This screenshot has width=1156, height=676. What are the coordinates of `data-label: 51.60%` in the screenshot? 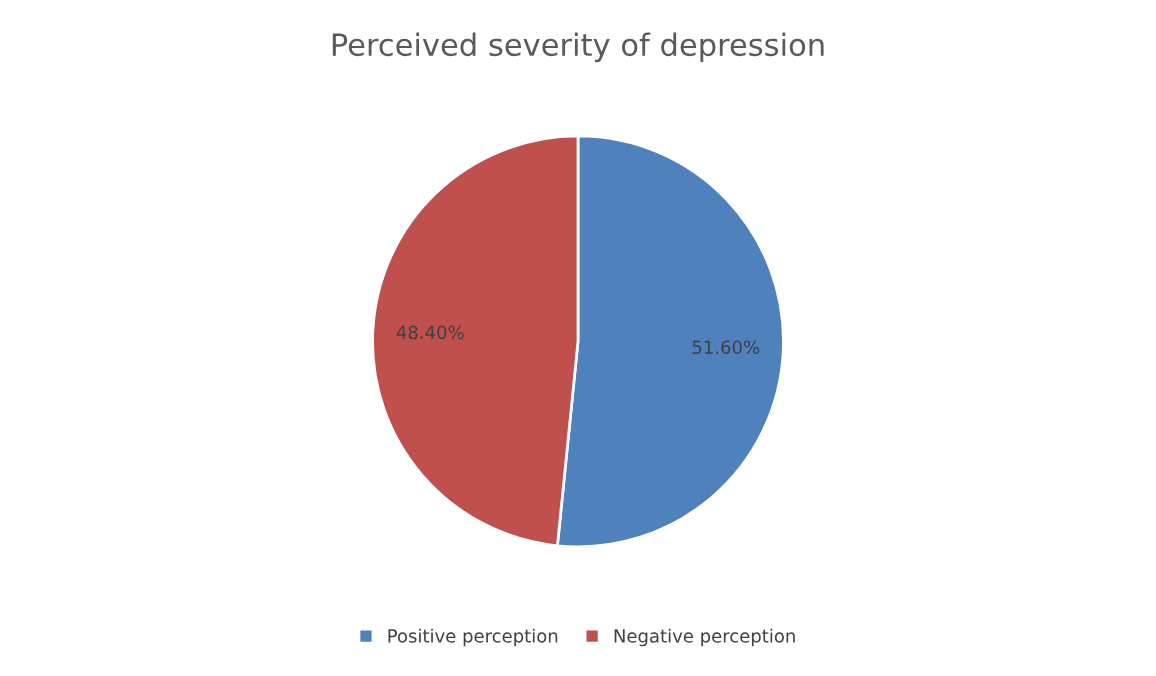 It's located at (726, 347).